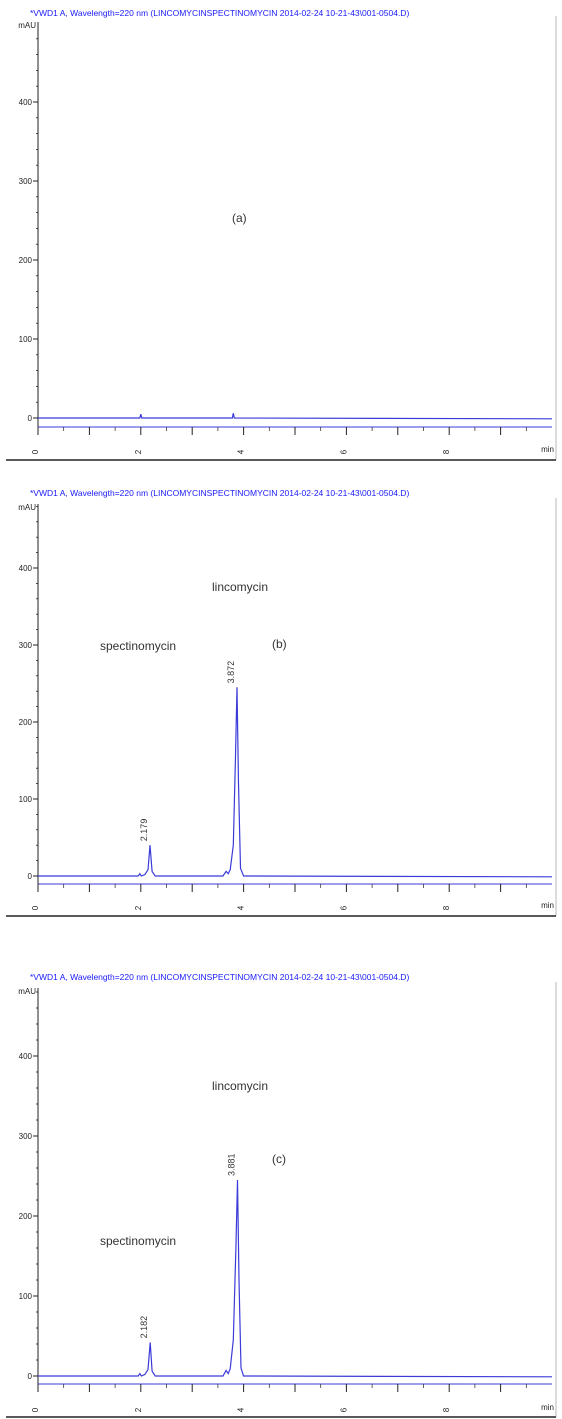 This screenshot has height=1419, width=562. What do you see at coordinates (239, 218) in the screenshot?
I see `panel-label: (a)` at bounding box center [239, 218].